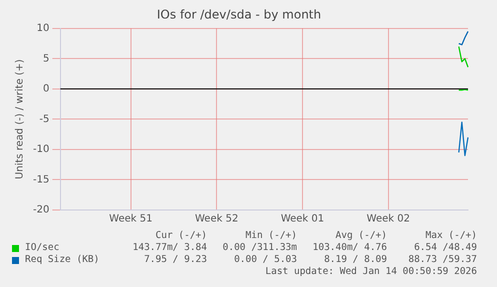 The height and width of the screenshot is (287, 497). I want to click on y-tick-label: -15, so click(41, 180).